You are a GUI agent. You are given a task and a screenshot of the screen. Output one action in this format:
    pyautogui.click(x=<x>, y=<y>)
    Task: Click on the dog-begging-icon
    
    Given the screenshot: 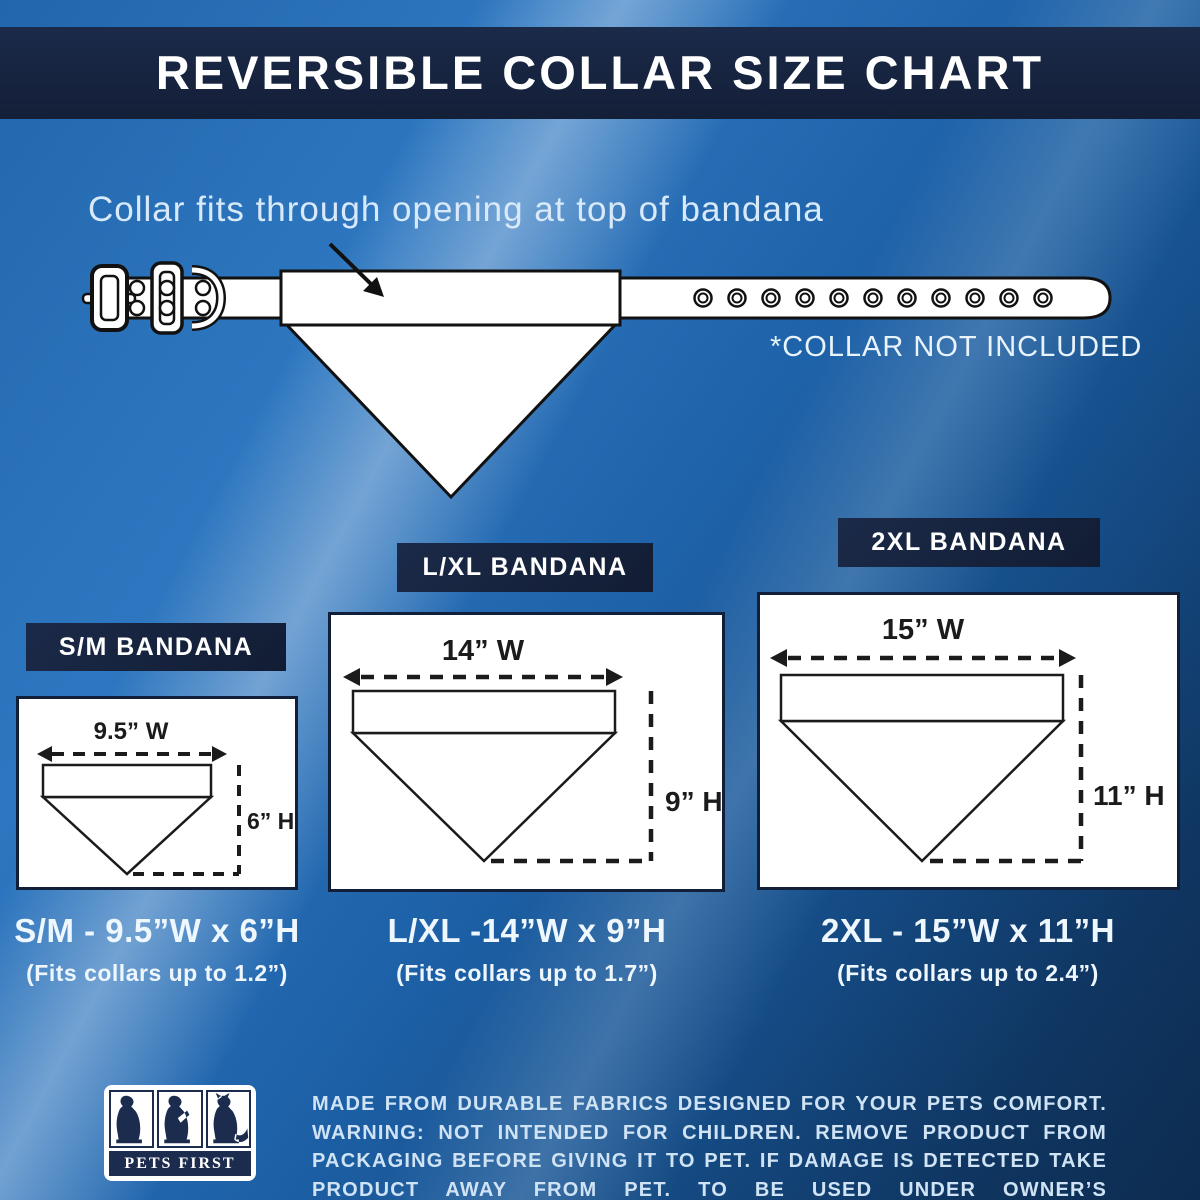 What is the action you would take?
    pyautogui.click(x=180, y=1119)
    